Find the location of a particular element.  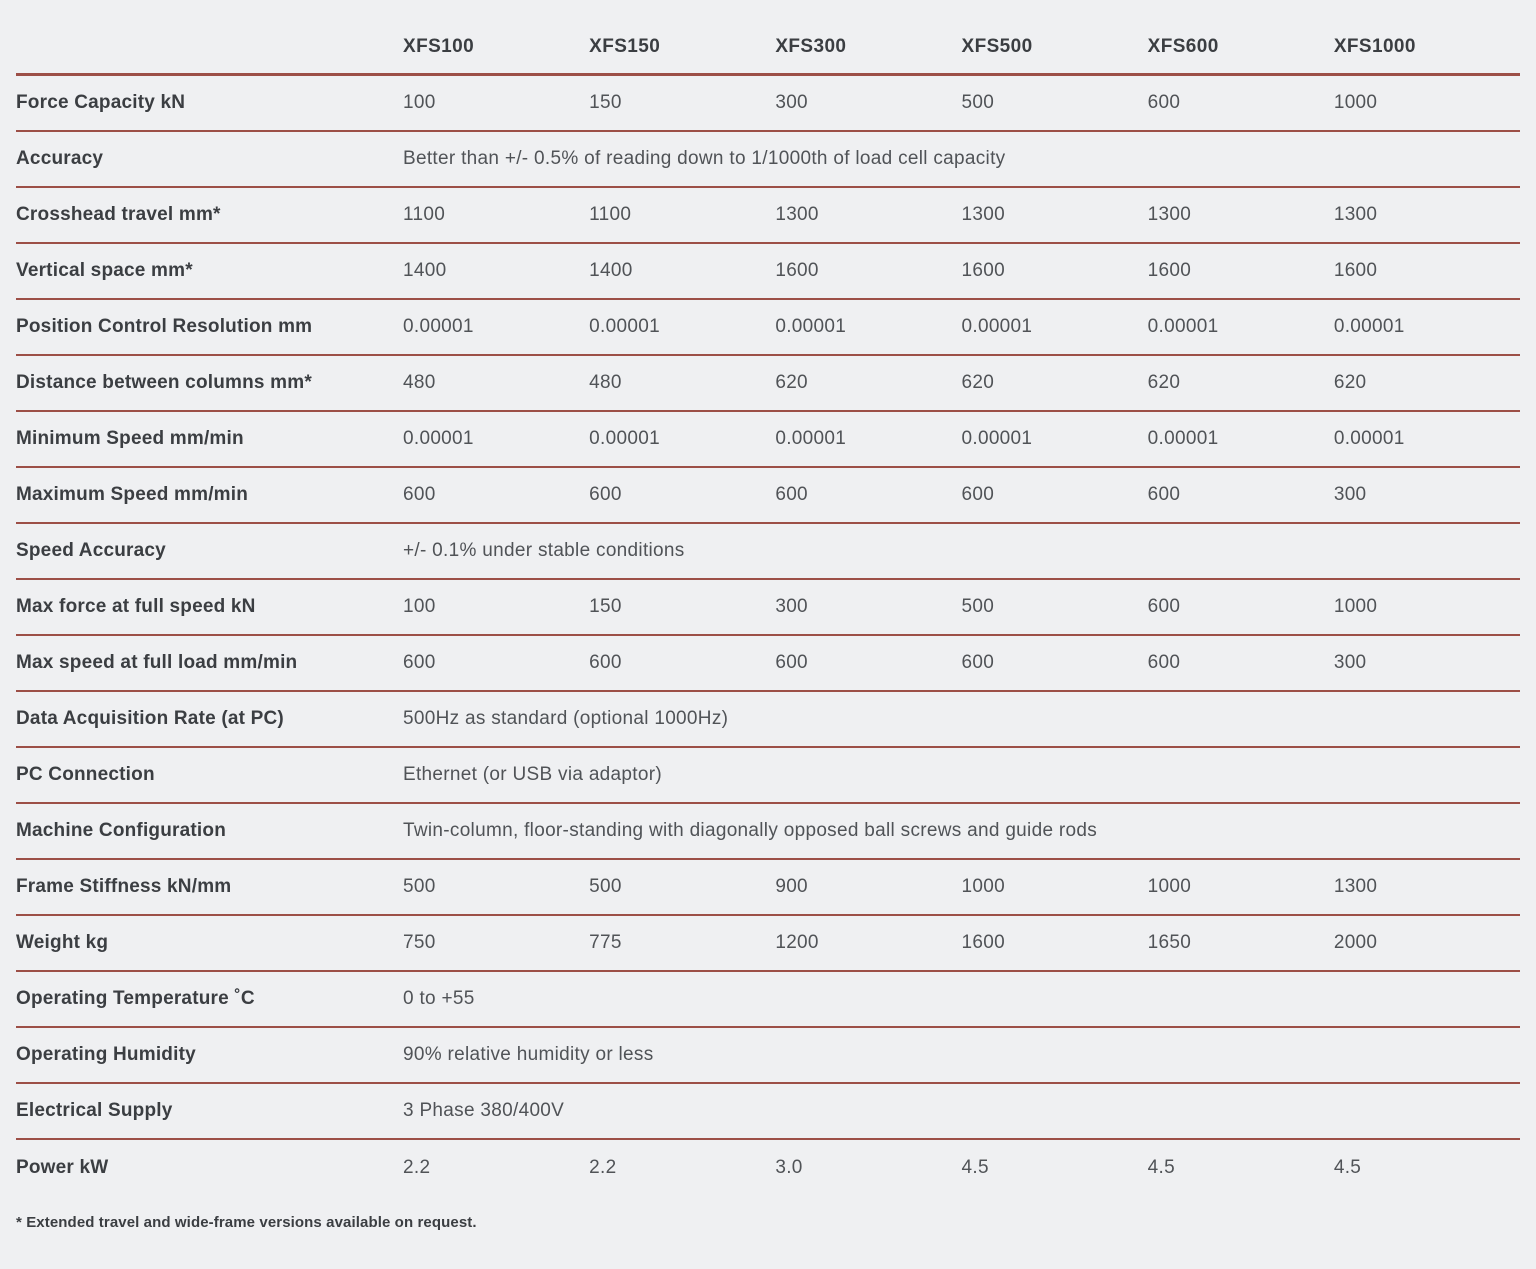

header-row: XFS100 XFS150 XFS300 XFS500 XFS600 XFS1000 is located at coordinates (768, 48).